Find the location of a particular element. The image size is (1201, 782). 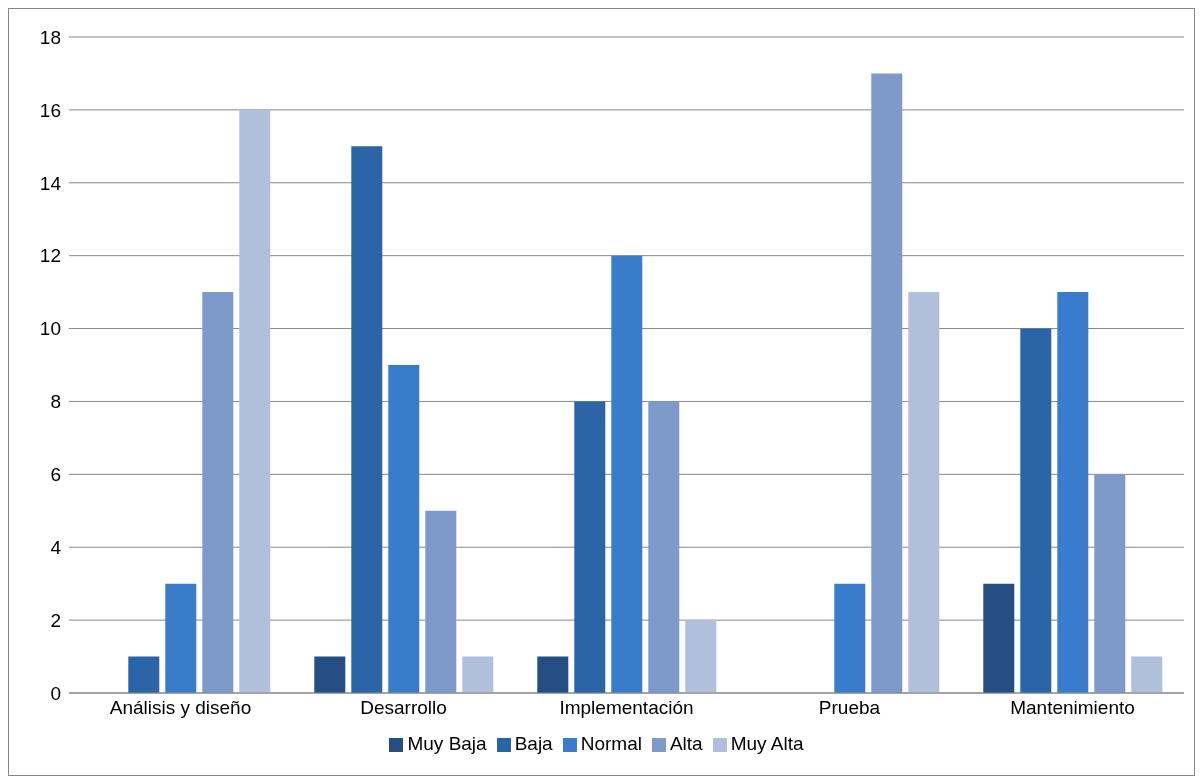

y-tick-label: 16 is located at coordinates (50, 110).